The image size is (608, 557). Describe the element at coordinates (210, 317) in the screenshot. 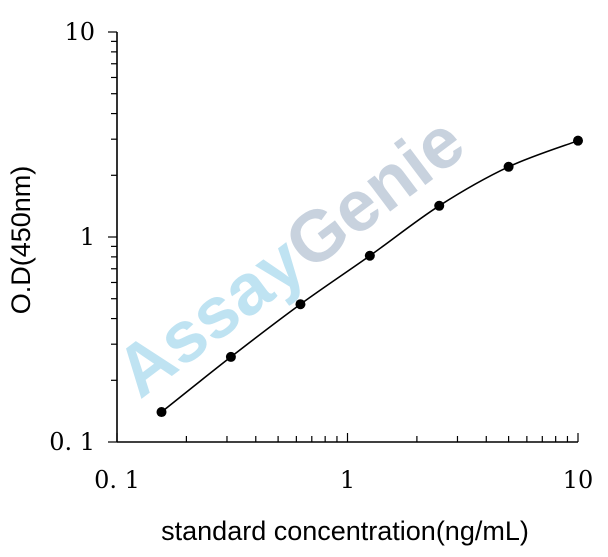

I see `watermark-assay: Assay` at that location.